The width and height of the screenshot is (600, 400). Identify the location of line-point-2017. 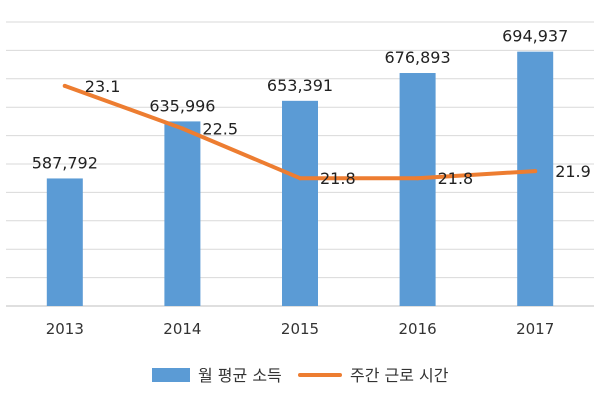
(535, 171).